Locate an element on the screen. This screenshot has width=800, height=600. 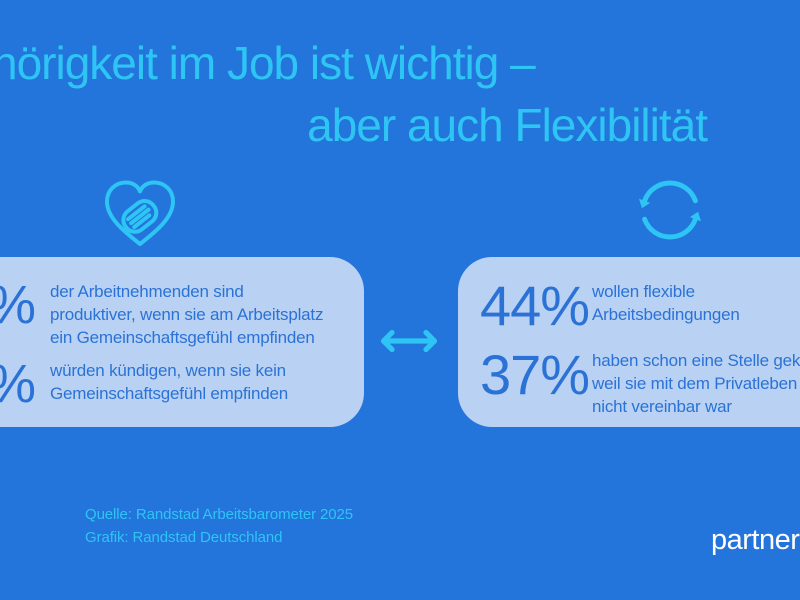
title-line-1: hörigkeit im Job ist wichtig – is located at coordinates (268, 63).